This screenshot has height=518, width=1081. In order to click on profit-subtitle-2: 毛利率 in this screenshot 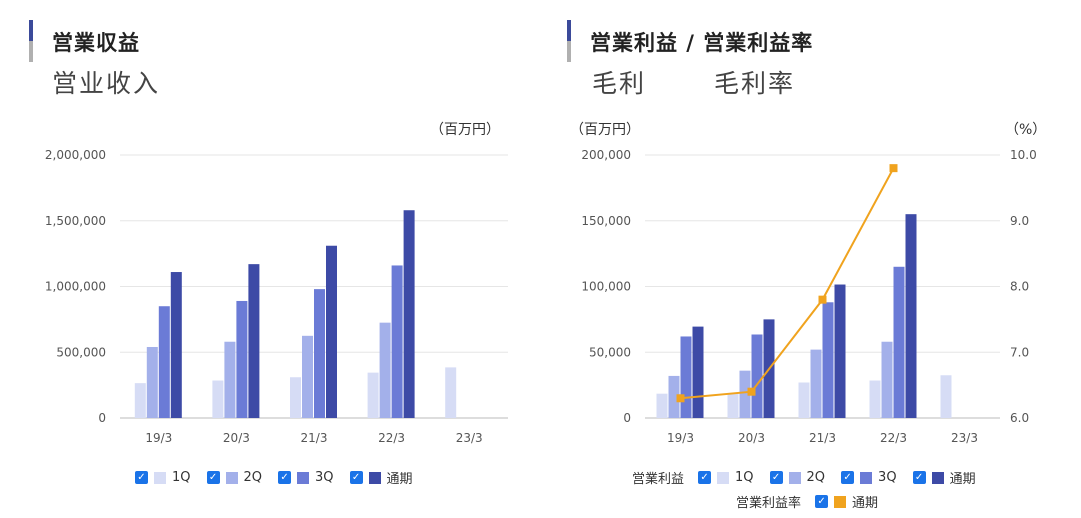, I will do `click(755, 83)`.